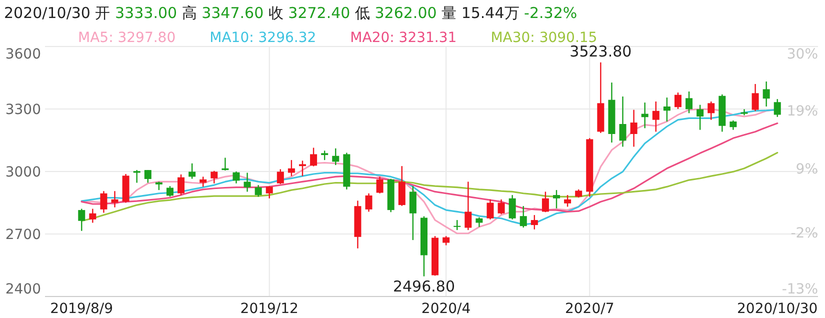 The height and width of the screenshot is (318, 825). Describe the element at coordinates (589, 309) in the screenshot. I see `x-tick-label: 2020/7` at that location.